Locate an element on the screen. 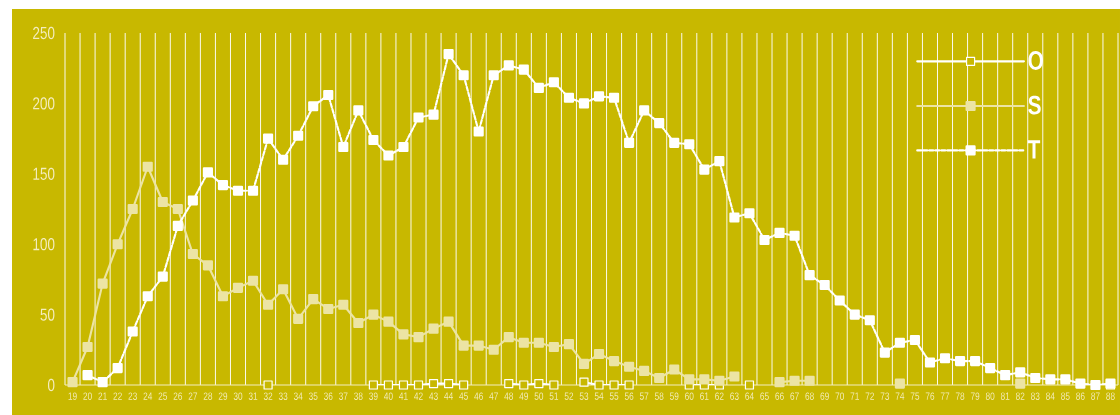  y-tick-label: 0 is located at coordinates (51, 385).